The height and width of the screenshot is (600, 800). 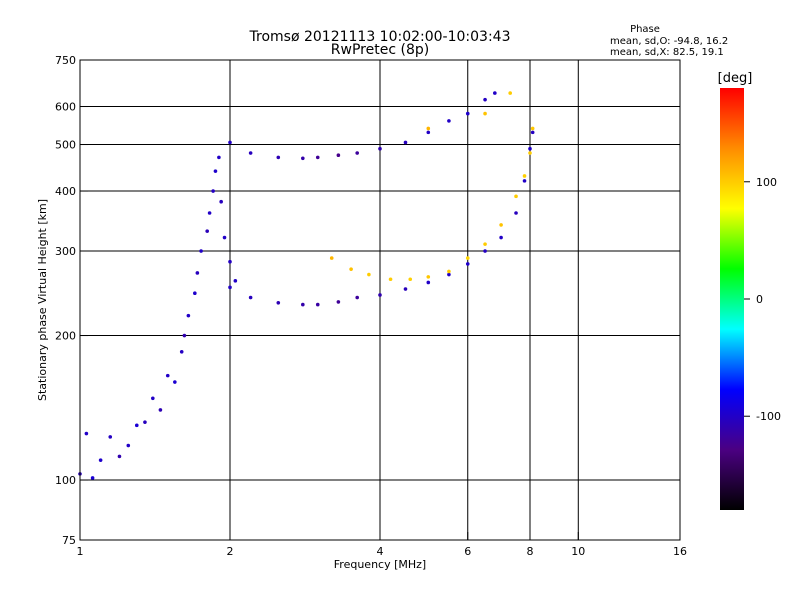 What do you see at coordinates (65, 107) in the screenshot?
I see `y-tick-label: 600` at bounding box center [65, 107].